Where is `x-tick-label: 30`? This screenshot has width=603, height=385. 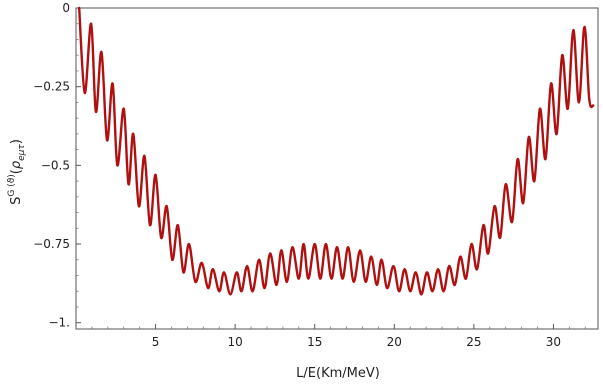 x-tick-label: 30 is located at coordinates (553, 342).